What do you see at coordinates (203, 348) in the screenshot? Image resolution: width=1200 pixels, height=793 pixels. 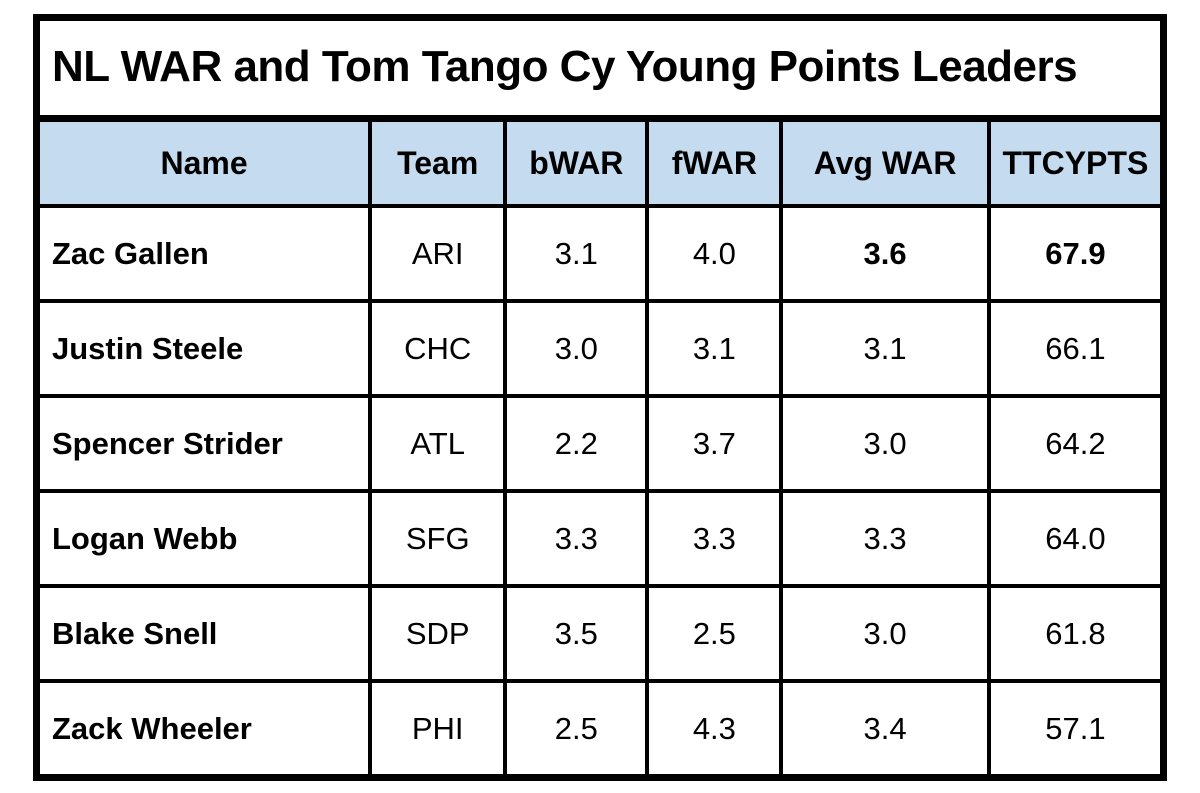 I see `player-name-cell: Justin Steele` at bounding box center [203, 348].